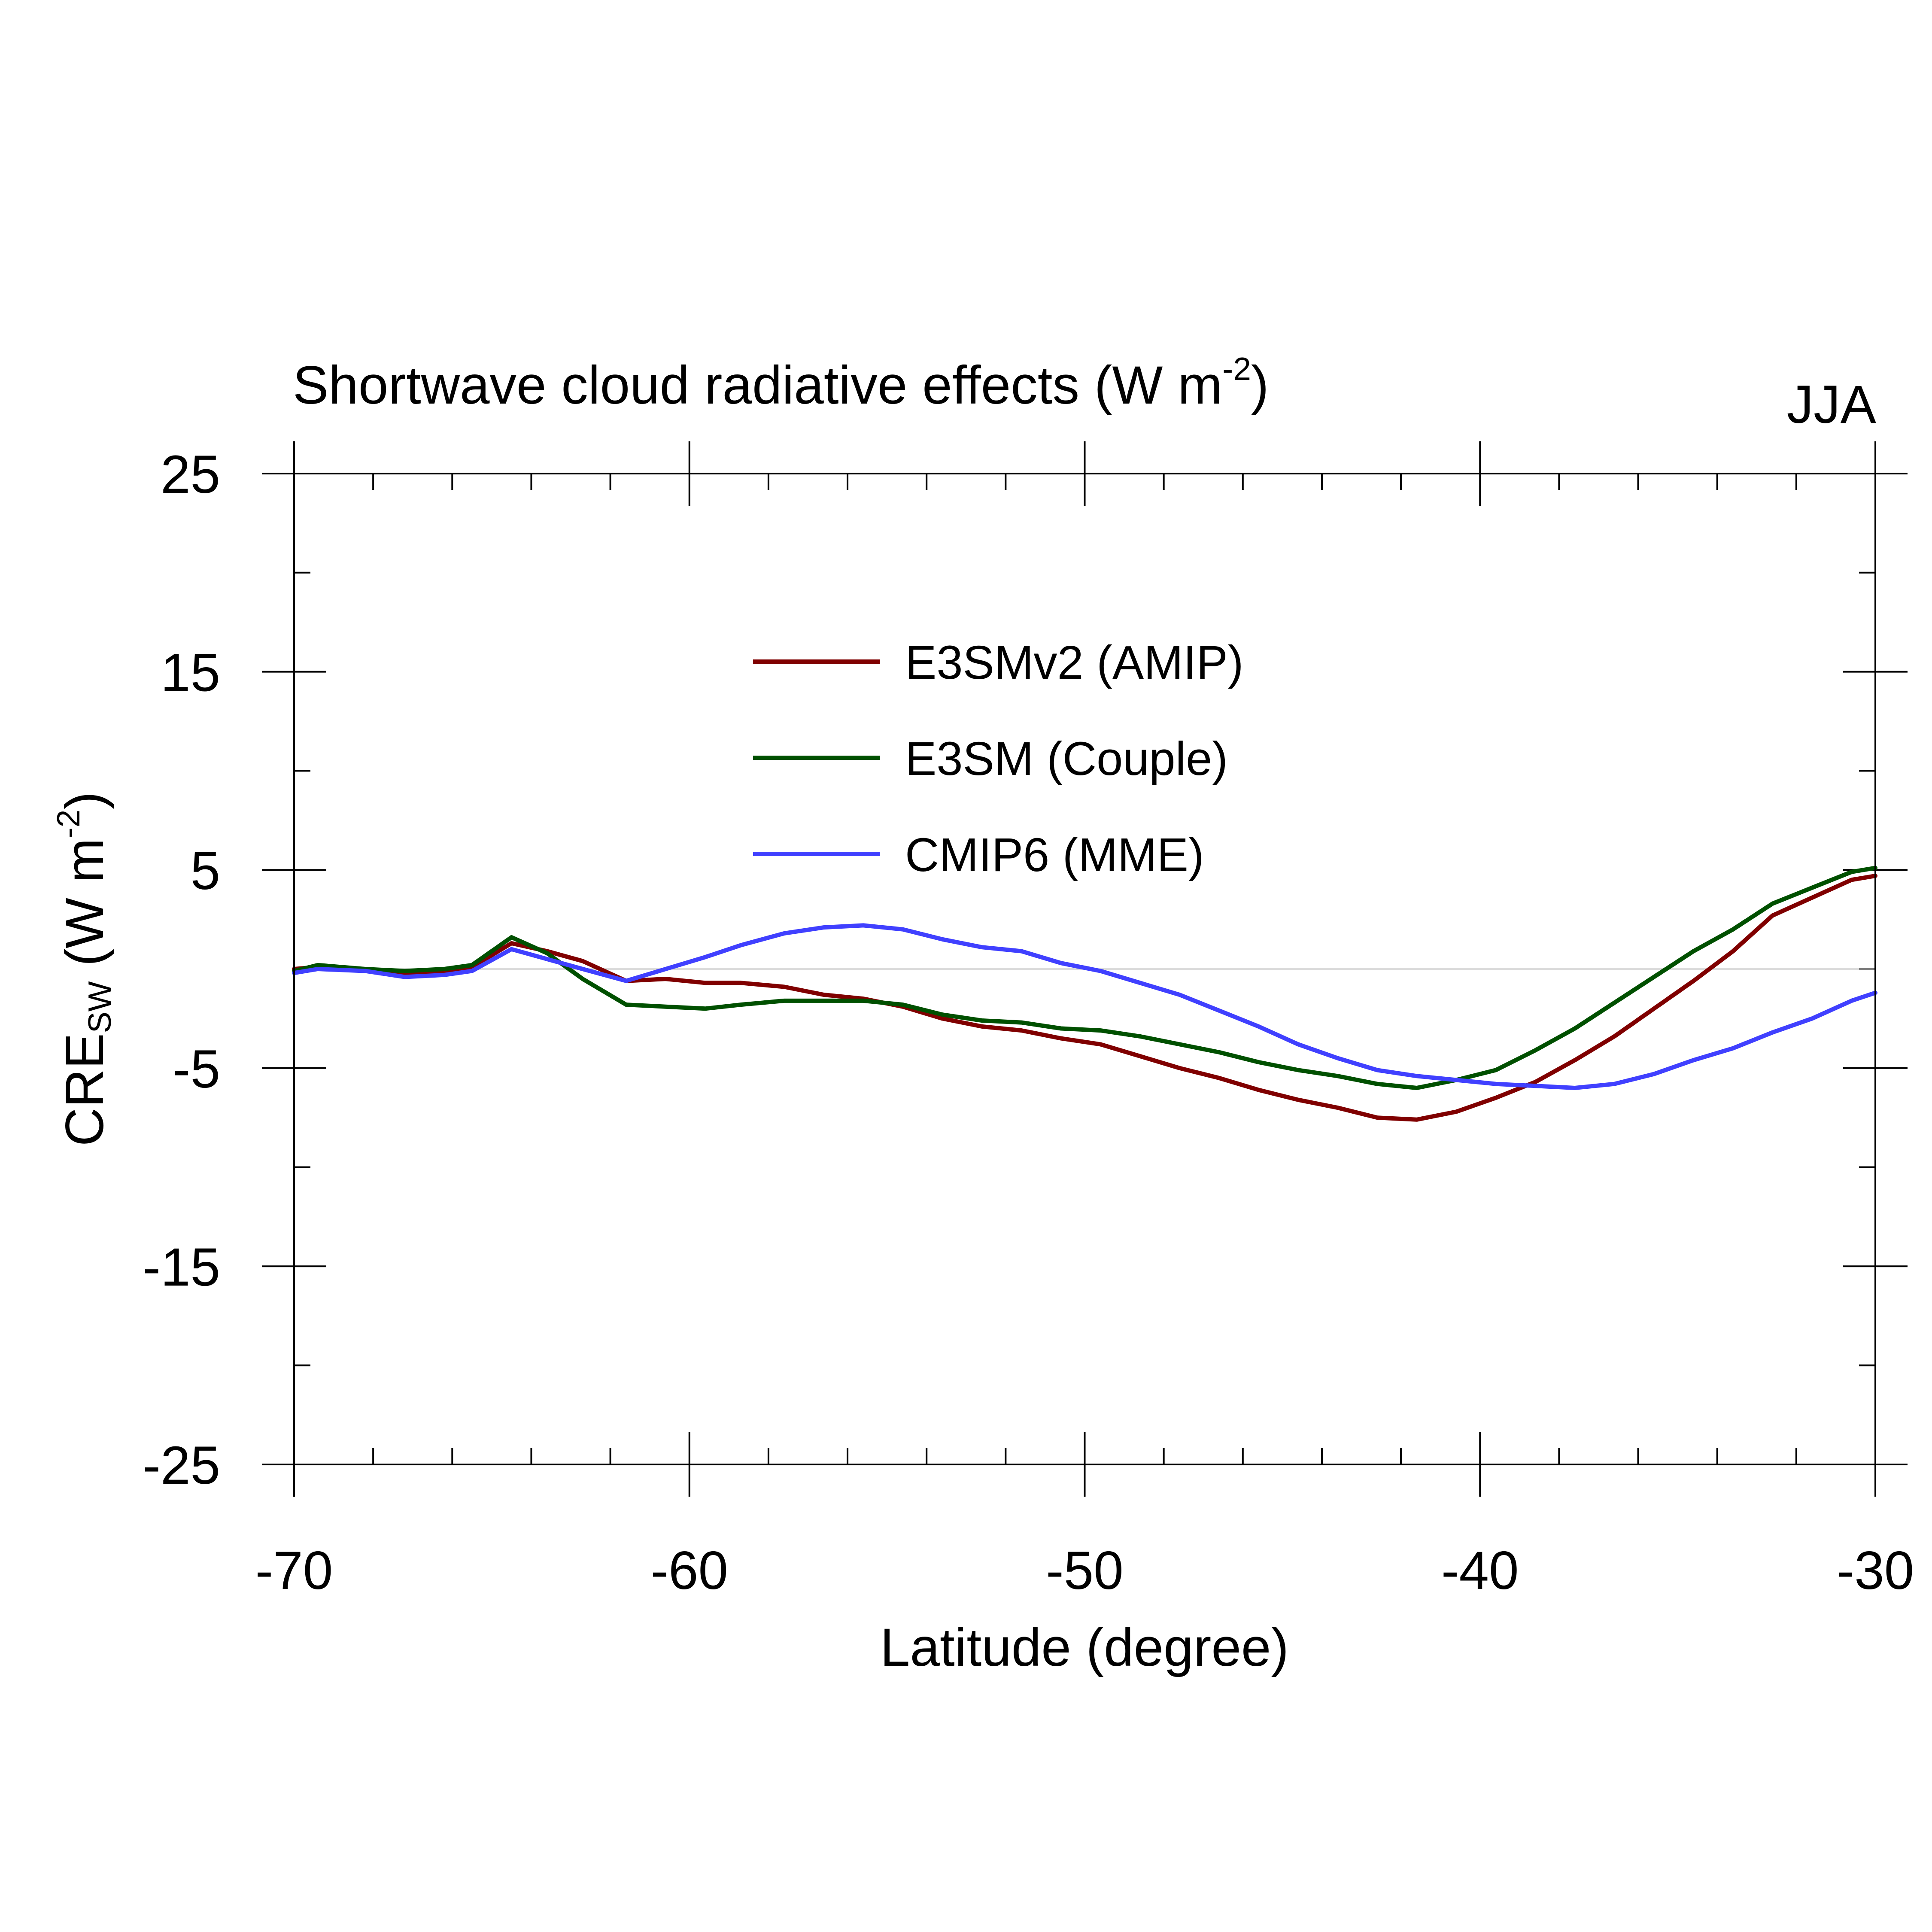  I want to click on legend-label-3: CMIP6 (MME), so click(1054, 855).